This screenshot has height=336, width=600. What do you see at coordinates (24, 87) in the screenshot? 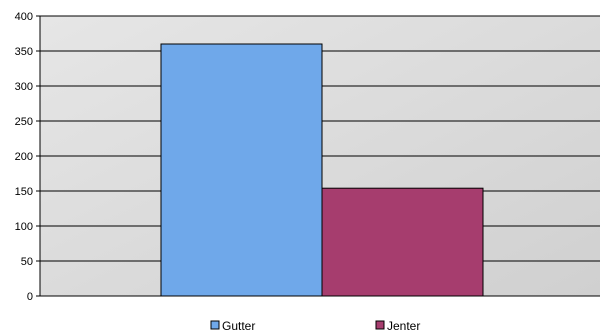
I see `y-tick-label: 300` at bounding box center [24, 87].